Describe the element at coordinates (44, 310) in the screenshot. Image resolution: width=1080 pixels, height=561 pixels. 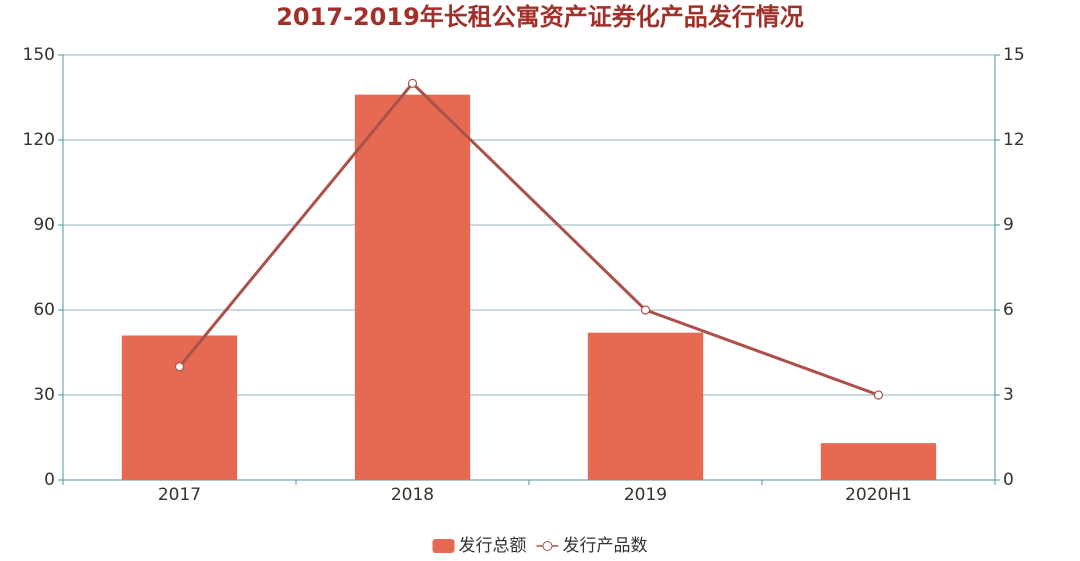
I see `y-tick-label: 60` at that location.